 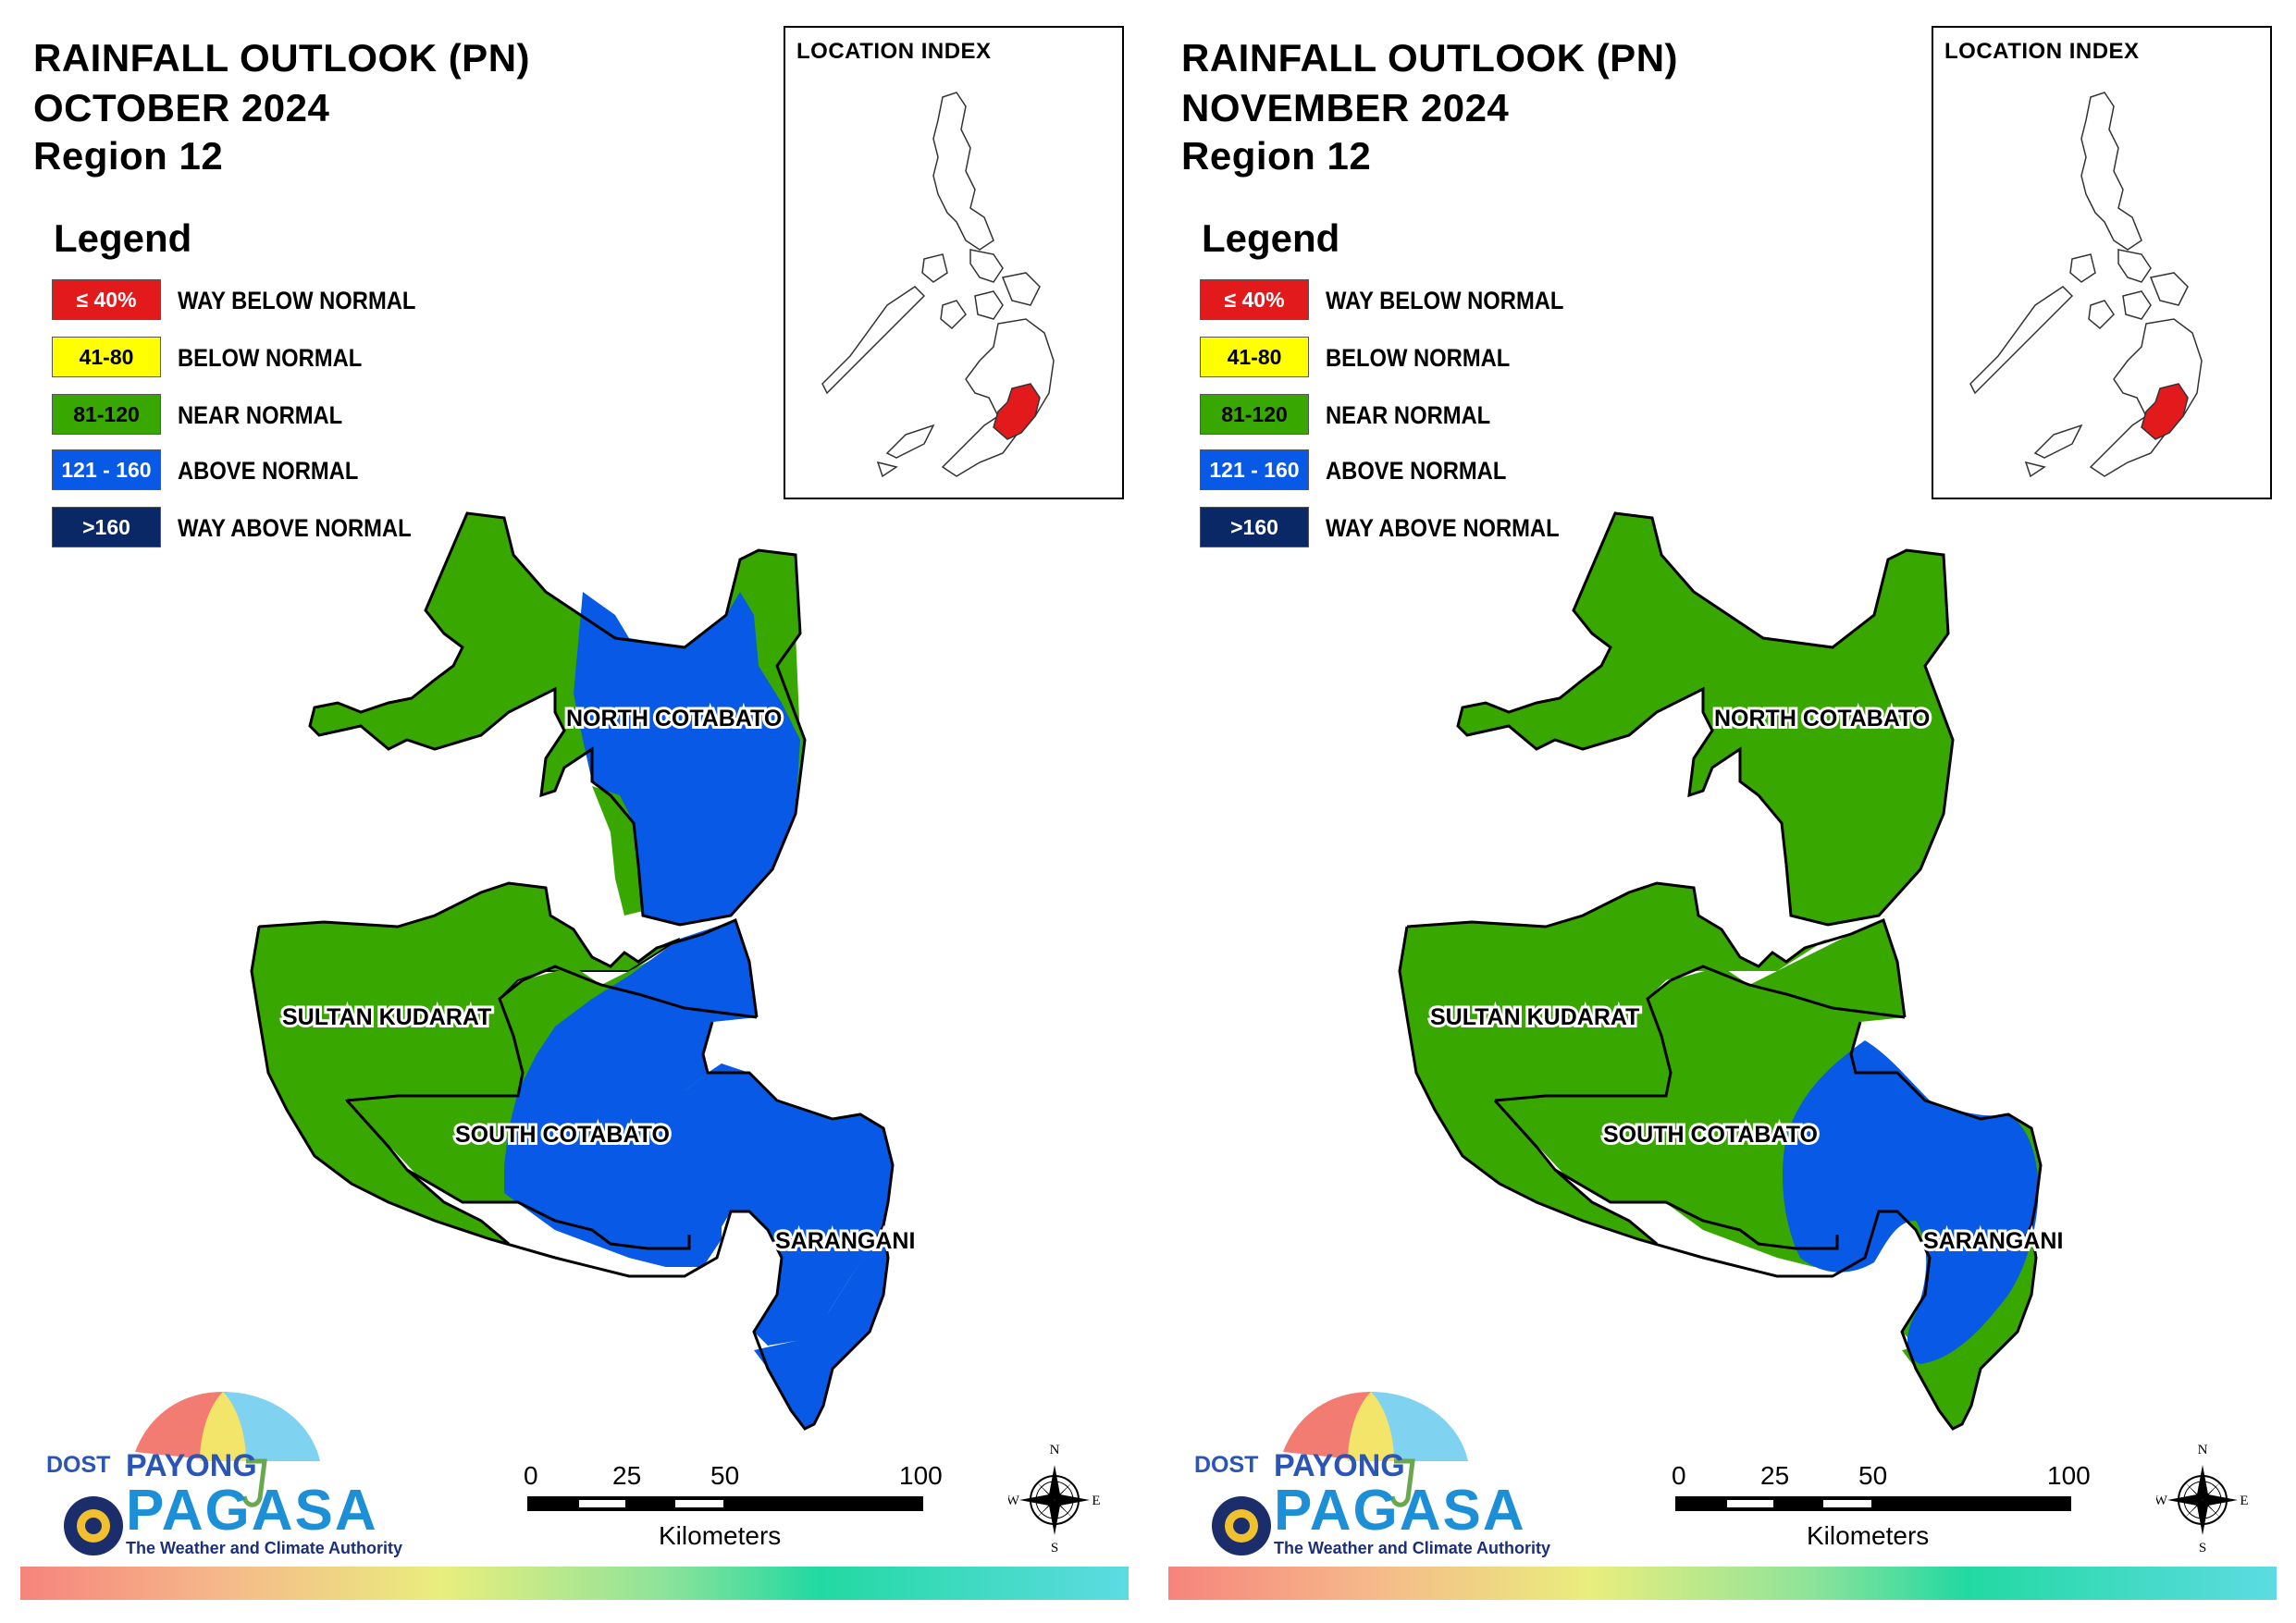 What do you see at coordinates (181, 107) in the screenshot?
I see `map-month: OCTOBER 2024` at bounding box center [181, 107].